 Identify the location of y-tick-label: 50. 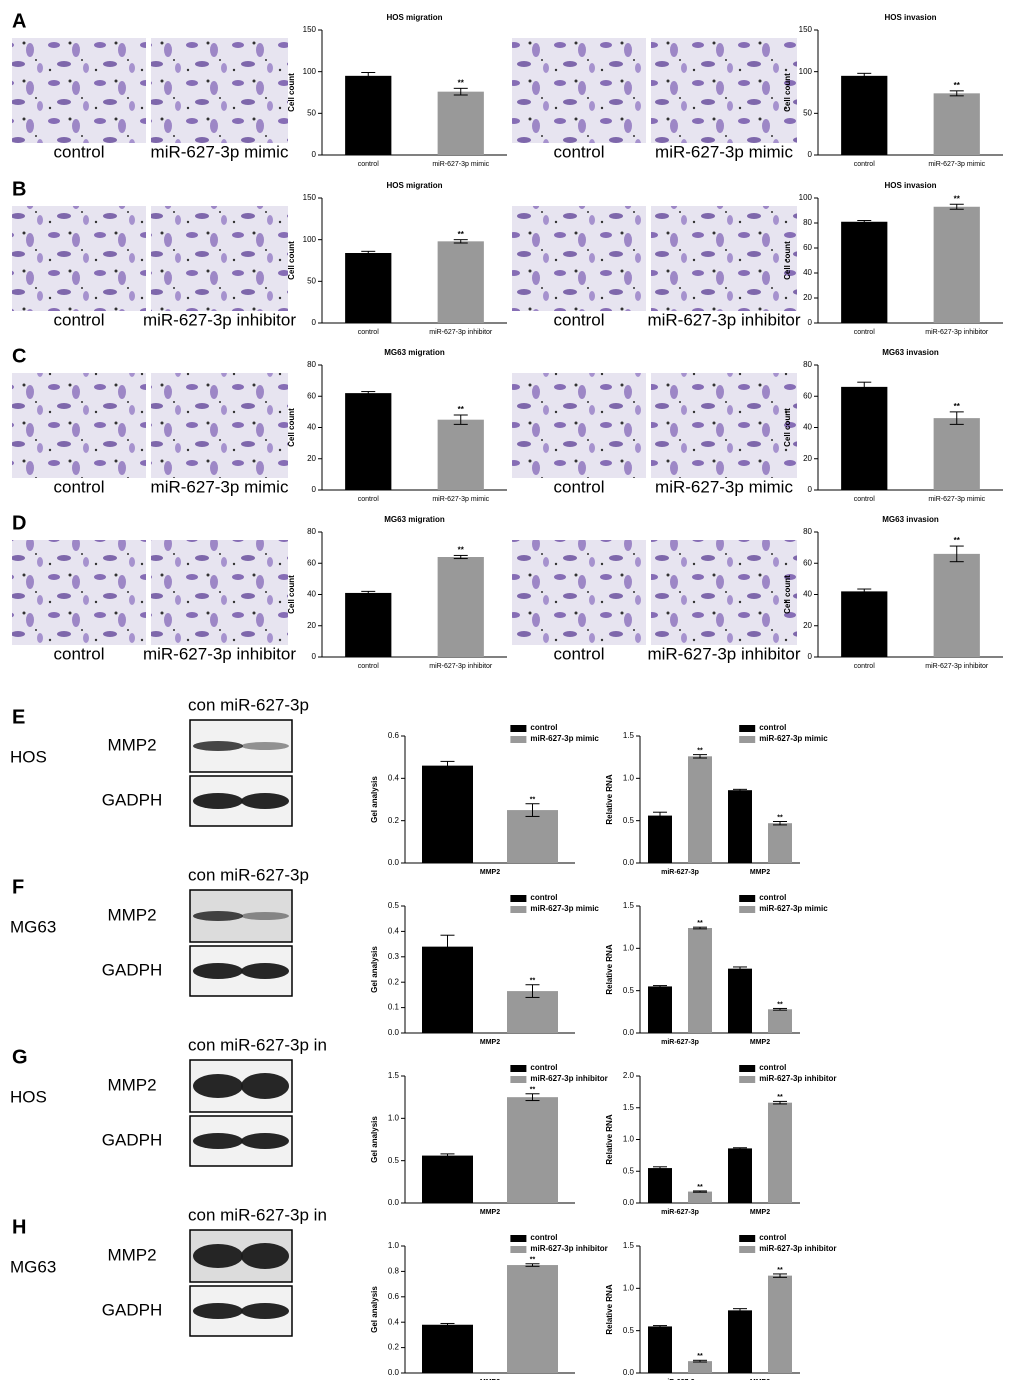
(311, 280).